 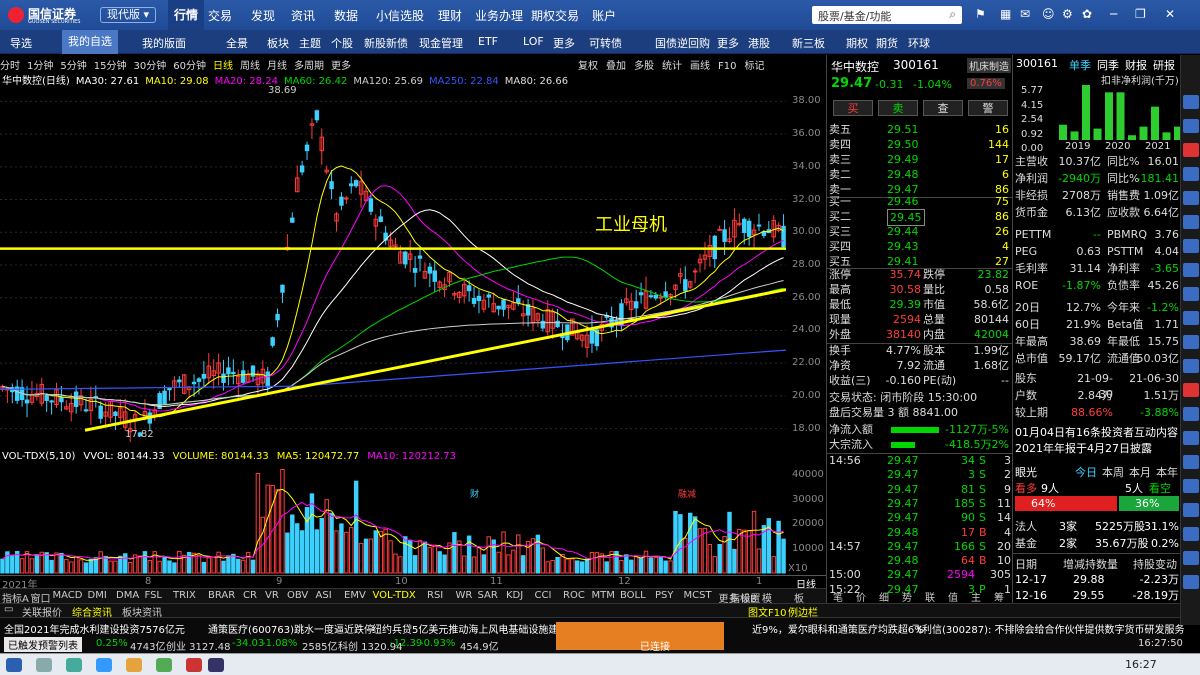 I want to click on indicator-right-2: 板, so click(x=799, y=599).